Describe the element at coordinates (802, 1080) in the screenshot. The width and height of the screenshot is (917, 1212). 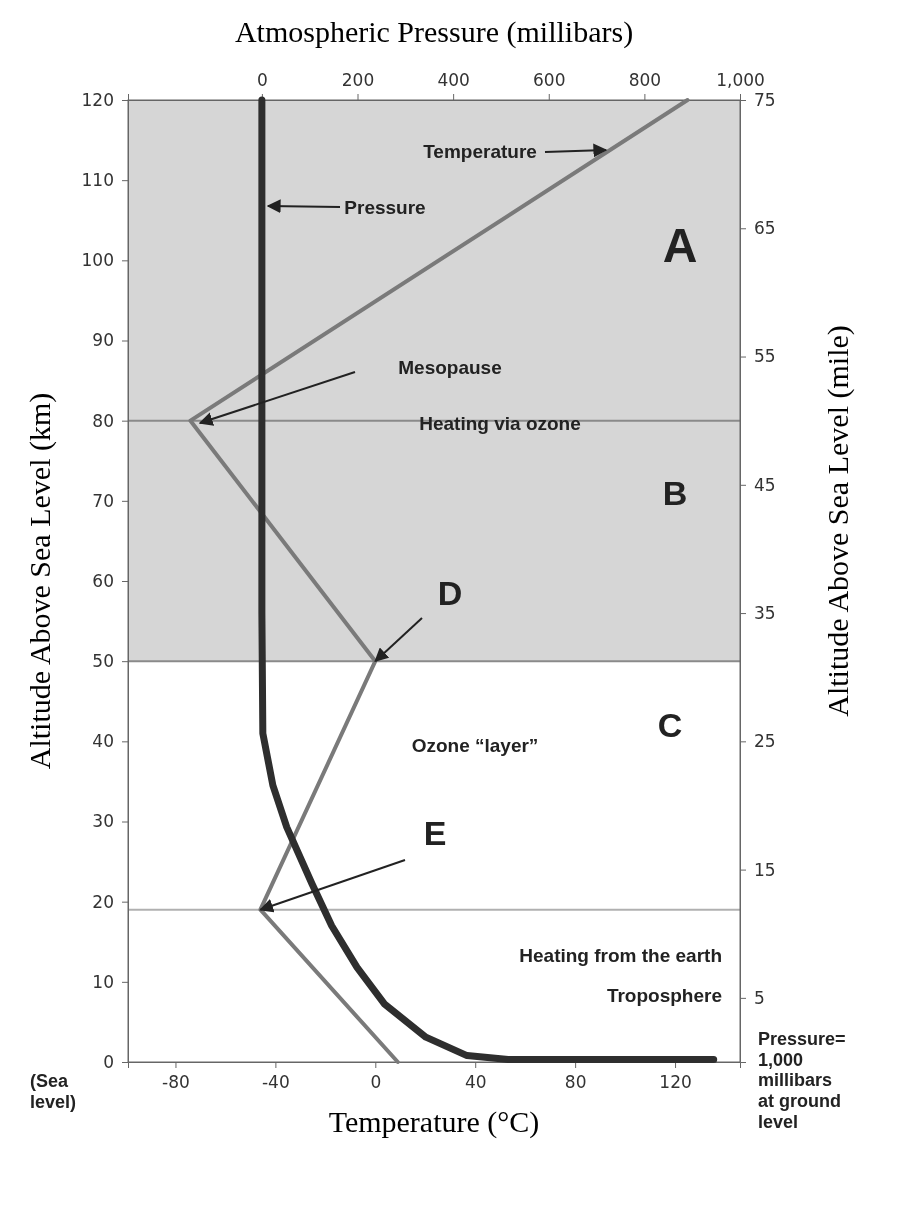
I see `text: Pressure= 1,000 millibars at ground level` at that location.